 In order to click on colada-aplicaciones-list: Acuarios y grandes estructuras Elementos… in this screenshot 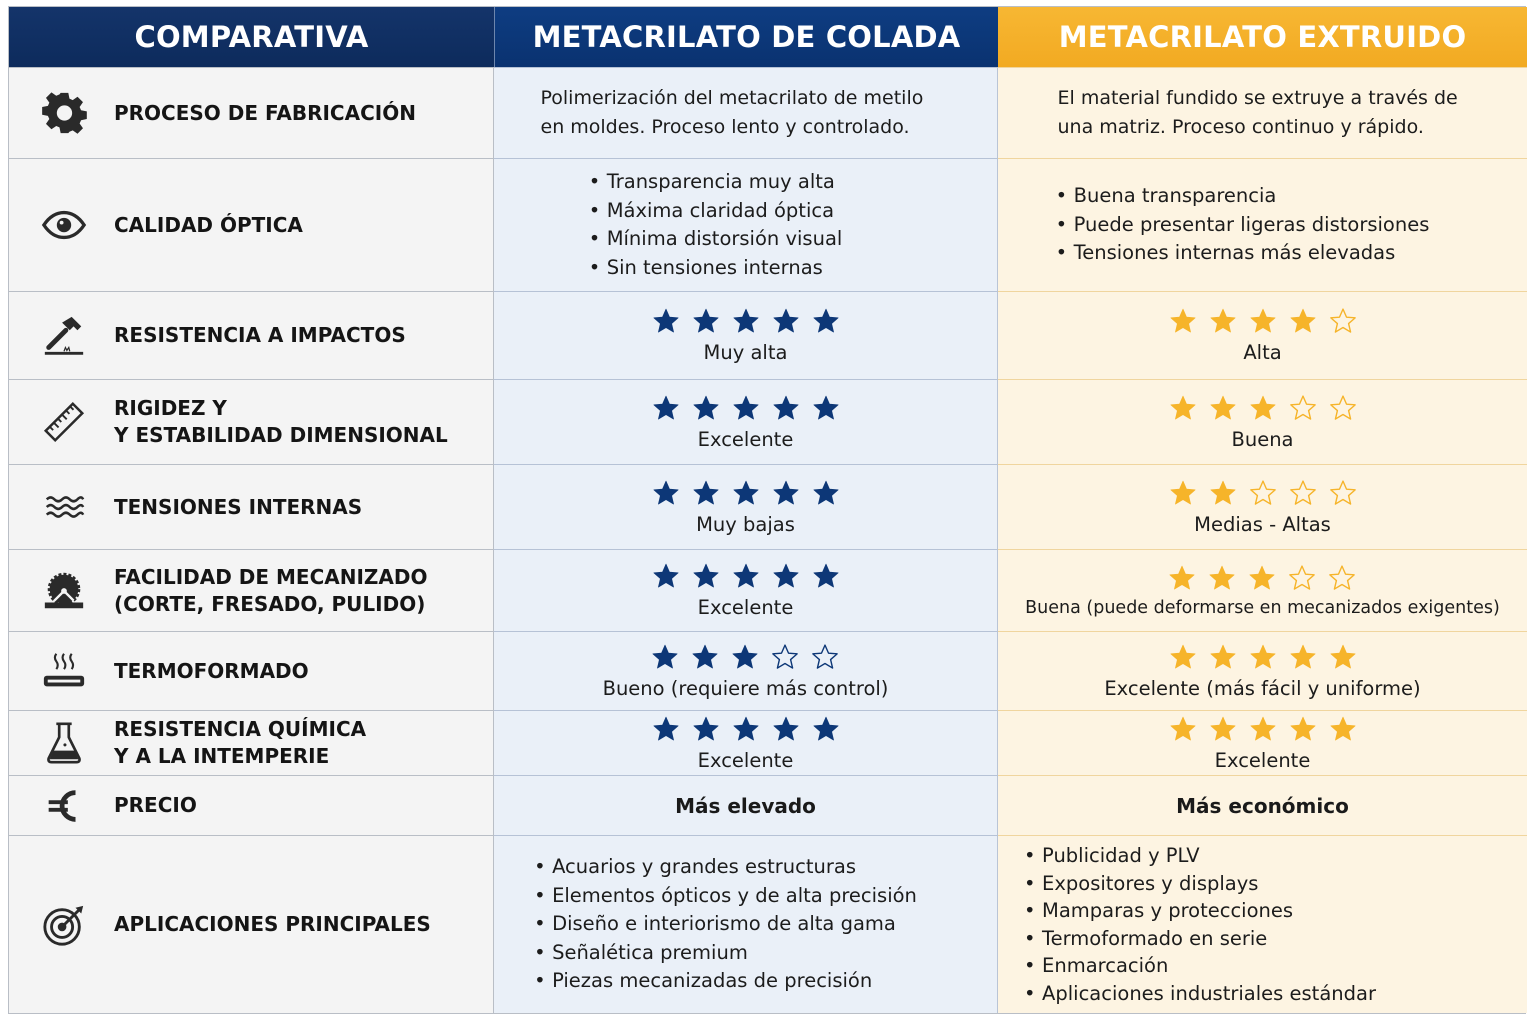, I will do `click(725, 924)`.